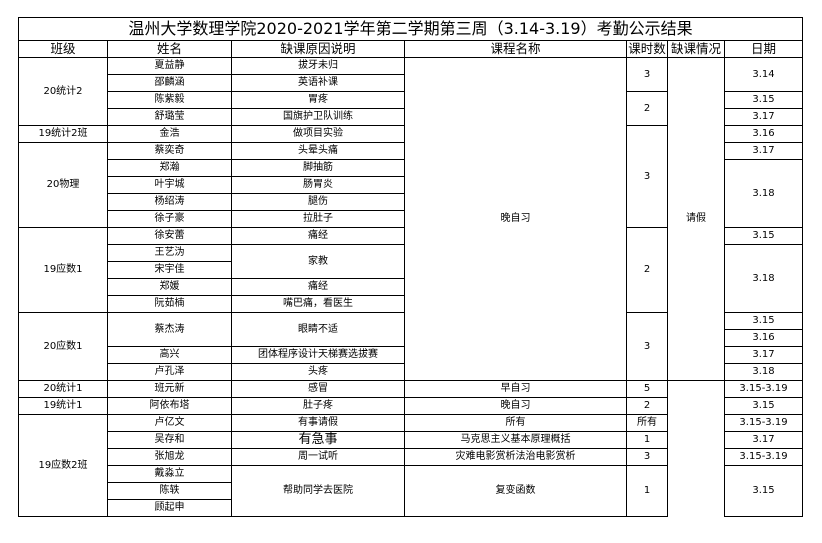  What do you see at coordinates (318, 355) in the screenshot?
I see `reason-cell: 团体程序设计天梯赛选拔赛` at bounding box center [318, 355].